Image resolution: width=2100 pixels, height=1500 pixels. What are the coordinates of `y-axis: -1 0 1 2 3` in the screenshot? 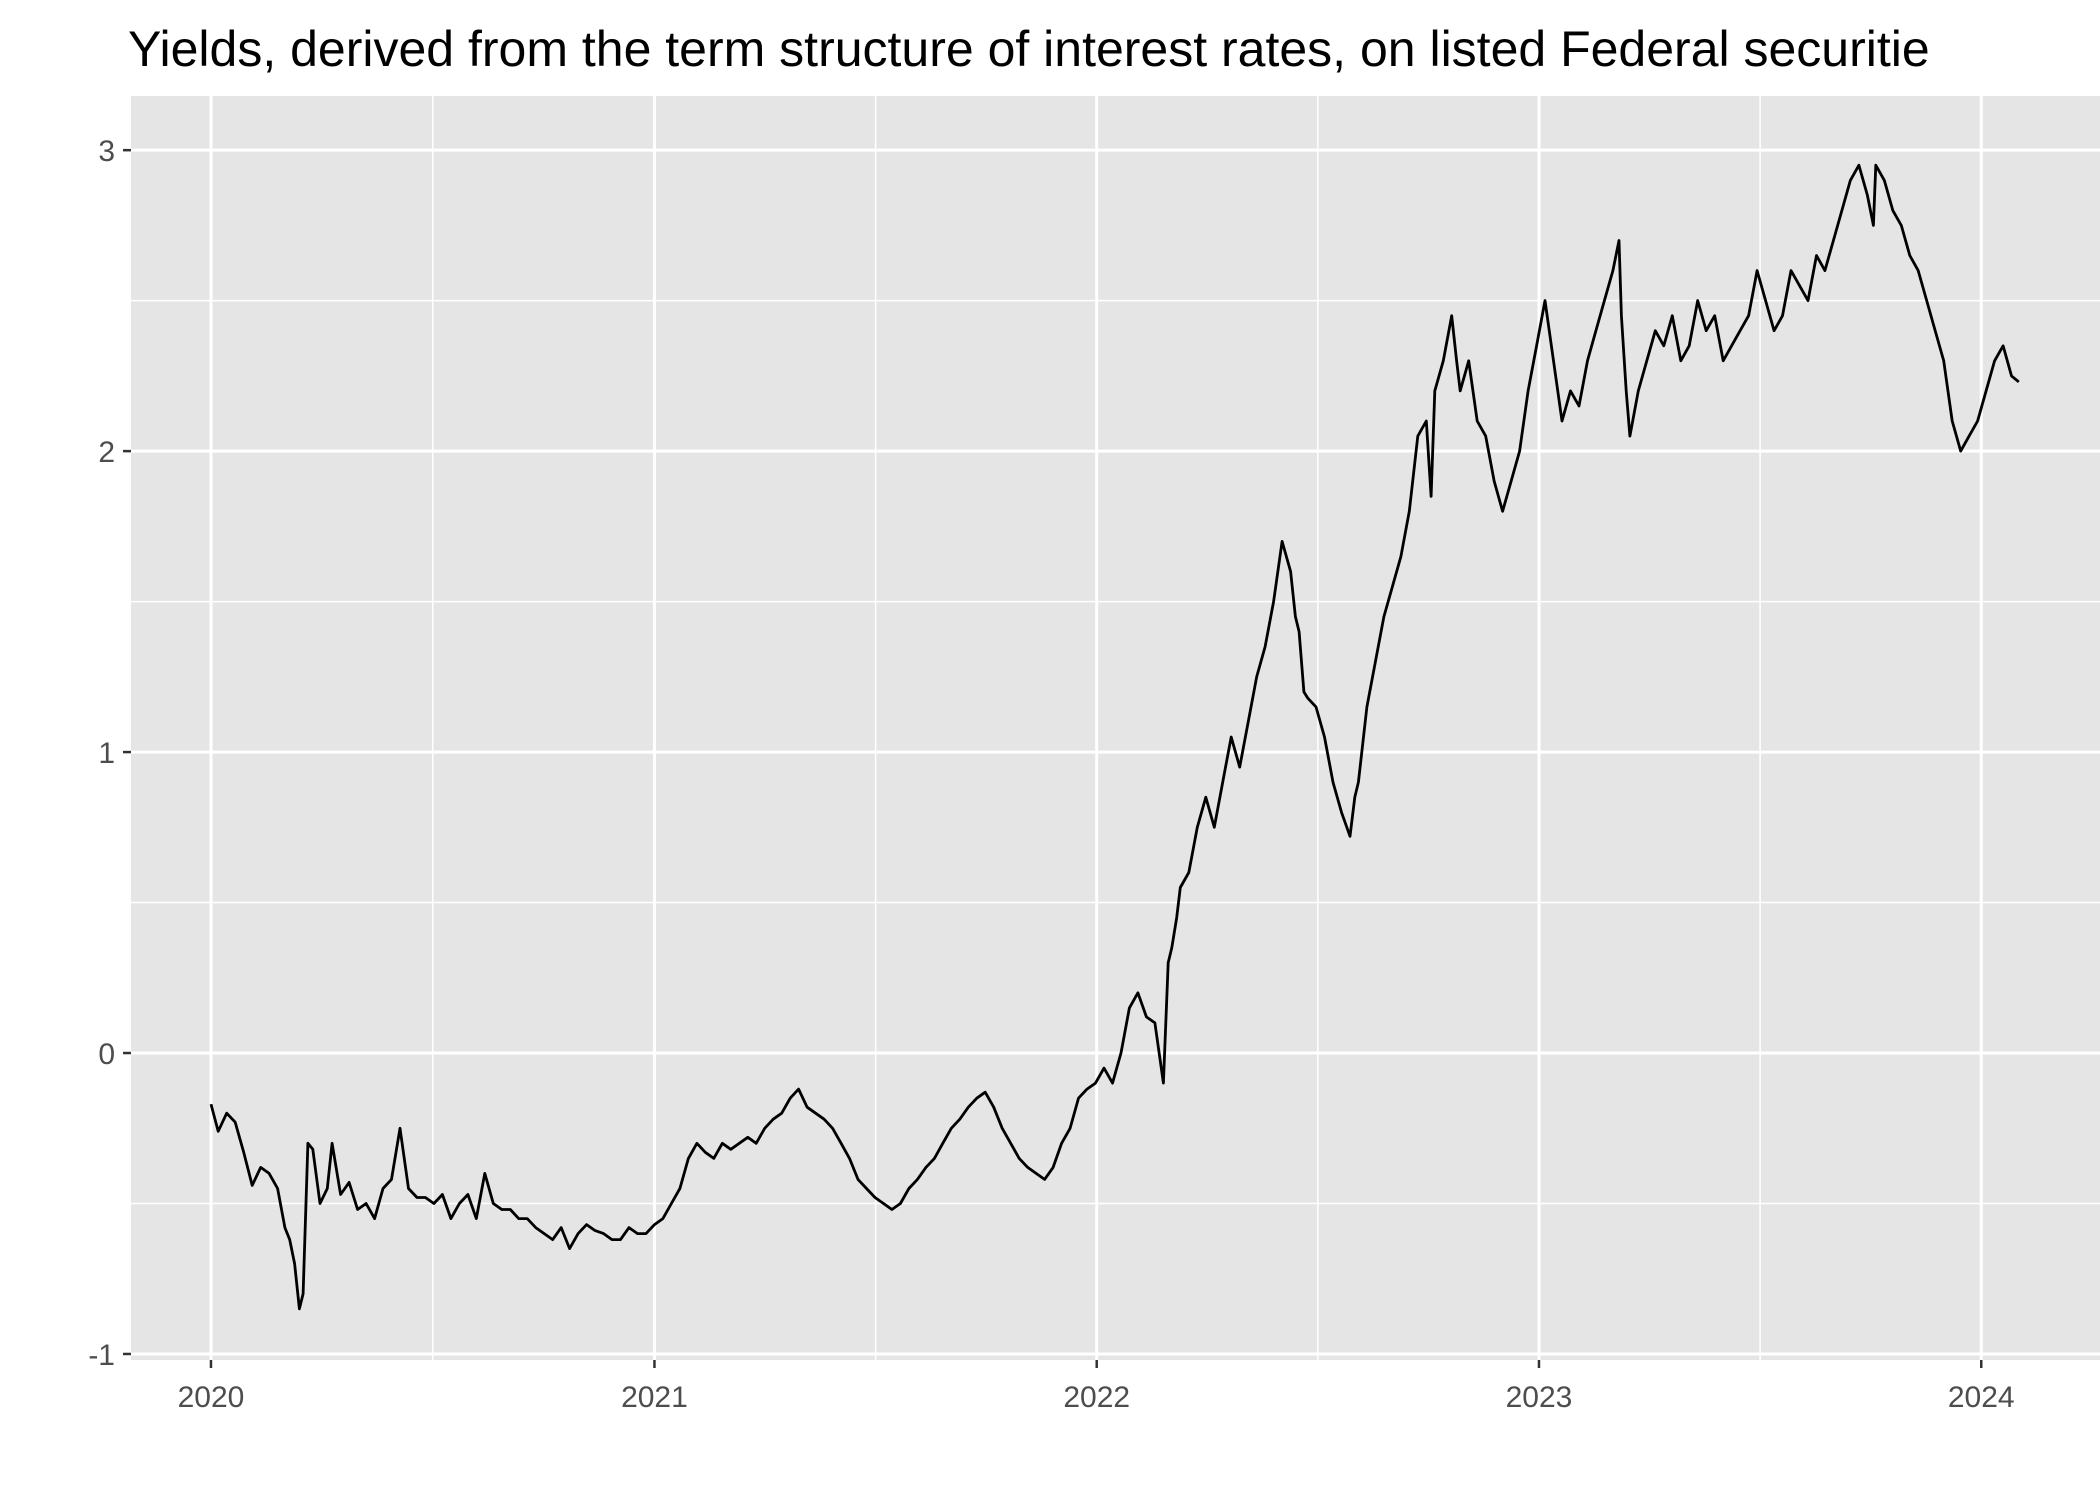 It's located at (109, 753).